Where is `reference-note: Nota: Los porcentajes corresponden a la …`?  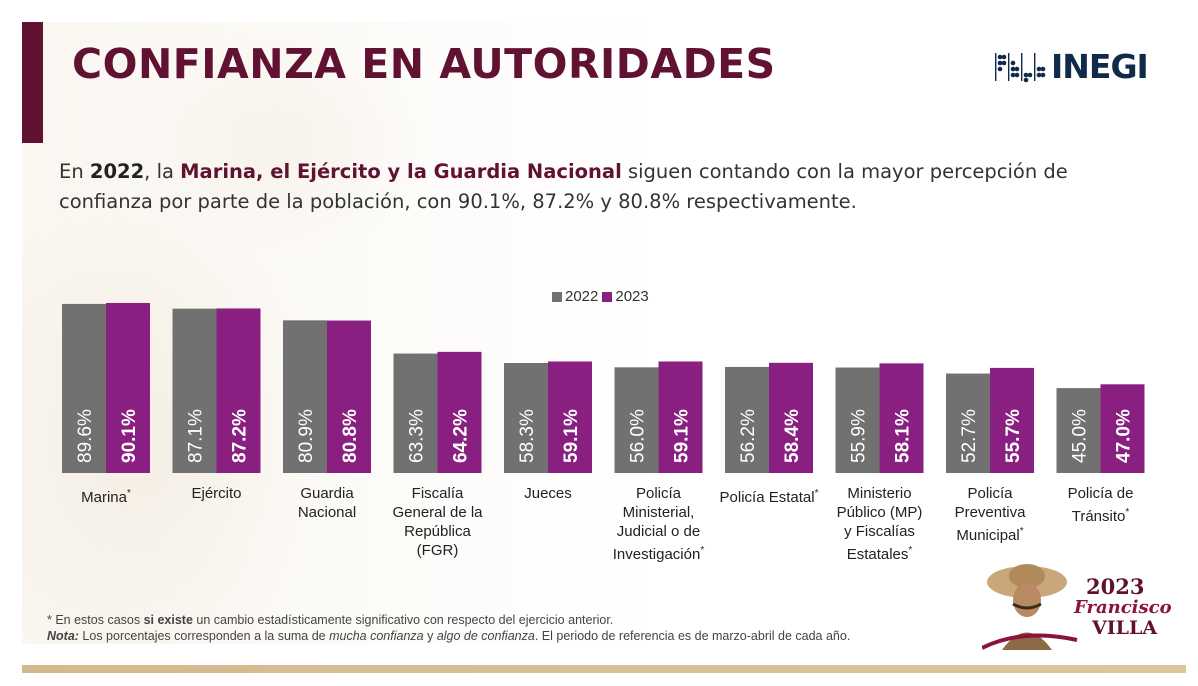
reference-note: Nota: Los porcentajes corresponden a la … is located at coordinates (507, 636).